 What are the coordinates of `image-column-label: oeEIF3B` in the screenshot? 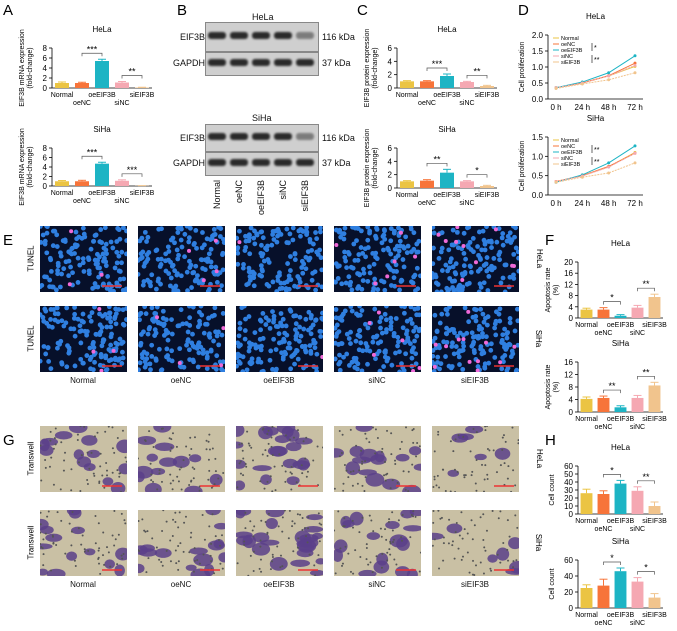 It's located at (279, 380).